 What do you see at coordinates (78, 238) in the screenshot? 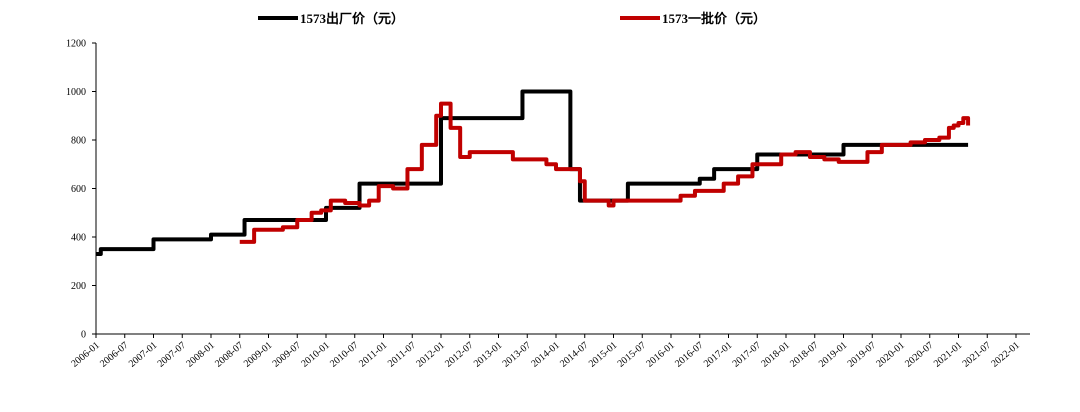
I see `y-tick-label: 400` at bounding box center [78, 238].